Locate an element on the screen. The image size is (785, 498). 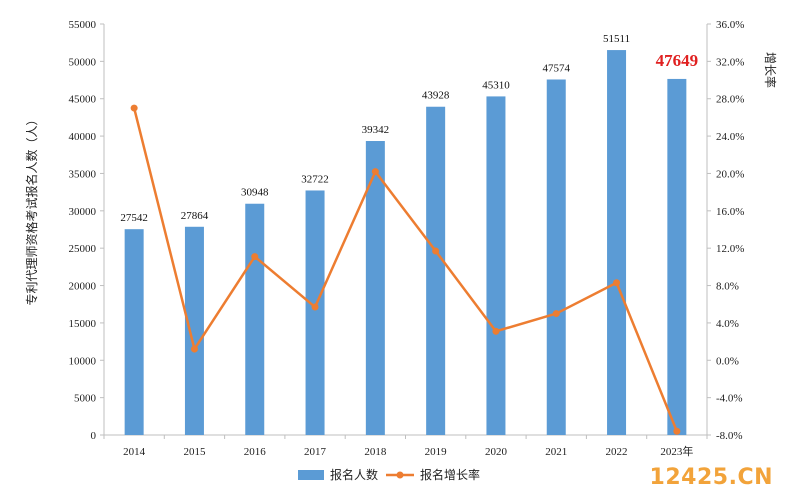
right-tick-label: 0.0% is located at coordinates (727, 361).